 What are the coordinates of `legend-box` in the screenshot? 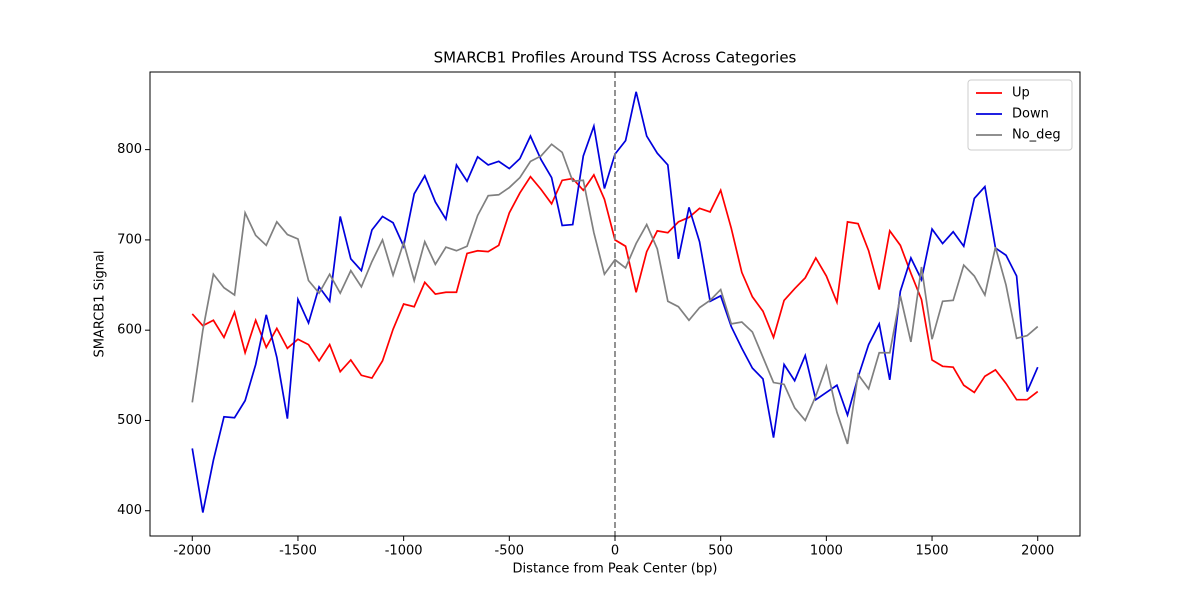 It's located at (1020, 115).